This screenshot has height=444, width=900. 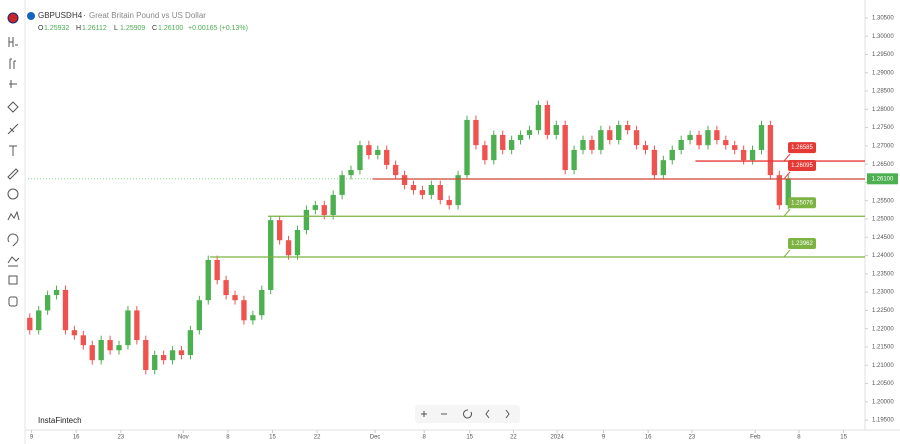 I want to click on navigation, so click(x=467, y=414).